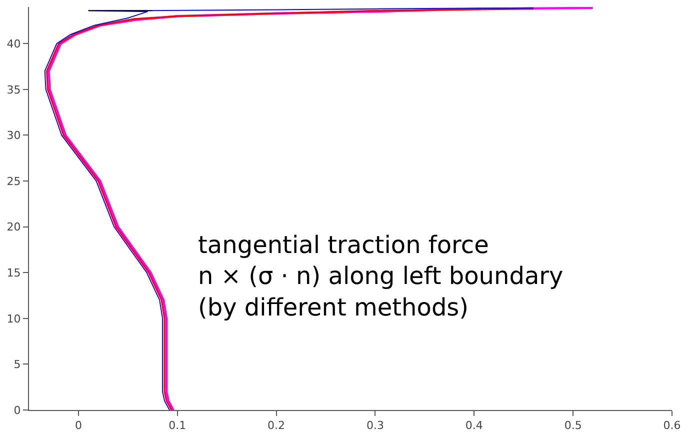  Describe the element at coordinates (17, 365) in the screenshot. I see `y-tick-label: 5` at that location.